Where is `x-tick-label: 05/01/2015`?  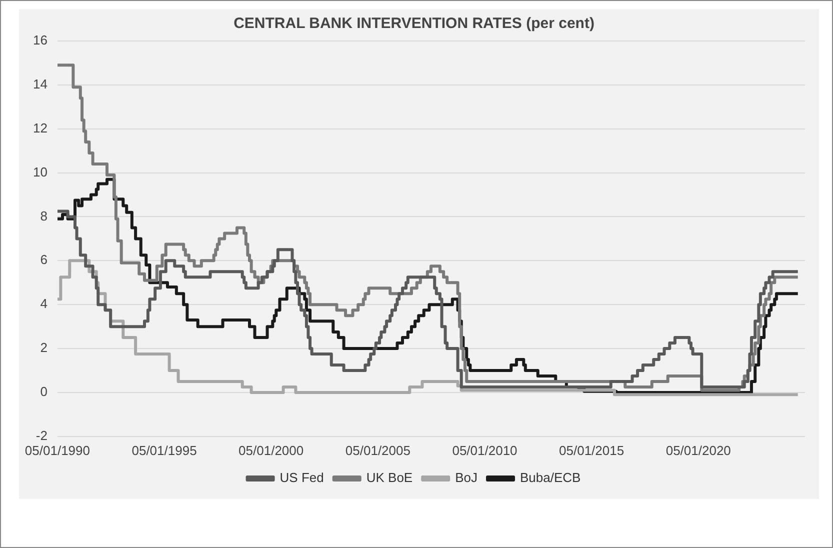
x-tick-label: 05/01/2015 is located at coordinates (591, 450).